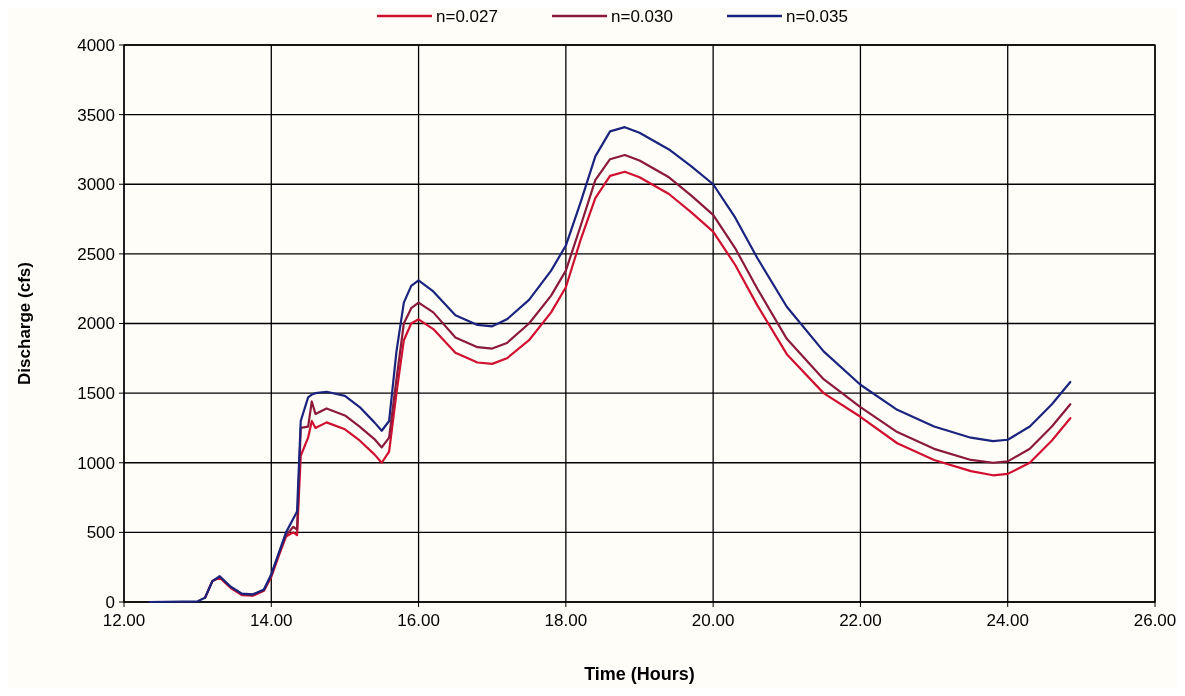  What do you see at coordinates (860, 620) in the screenshot?
I see `x-tick-label: 22.00` at bounding box center [860, 620].